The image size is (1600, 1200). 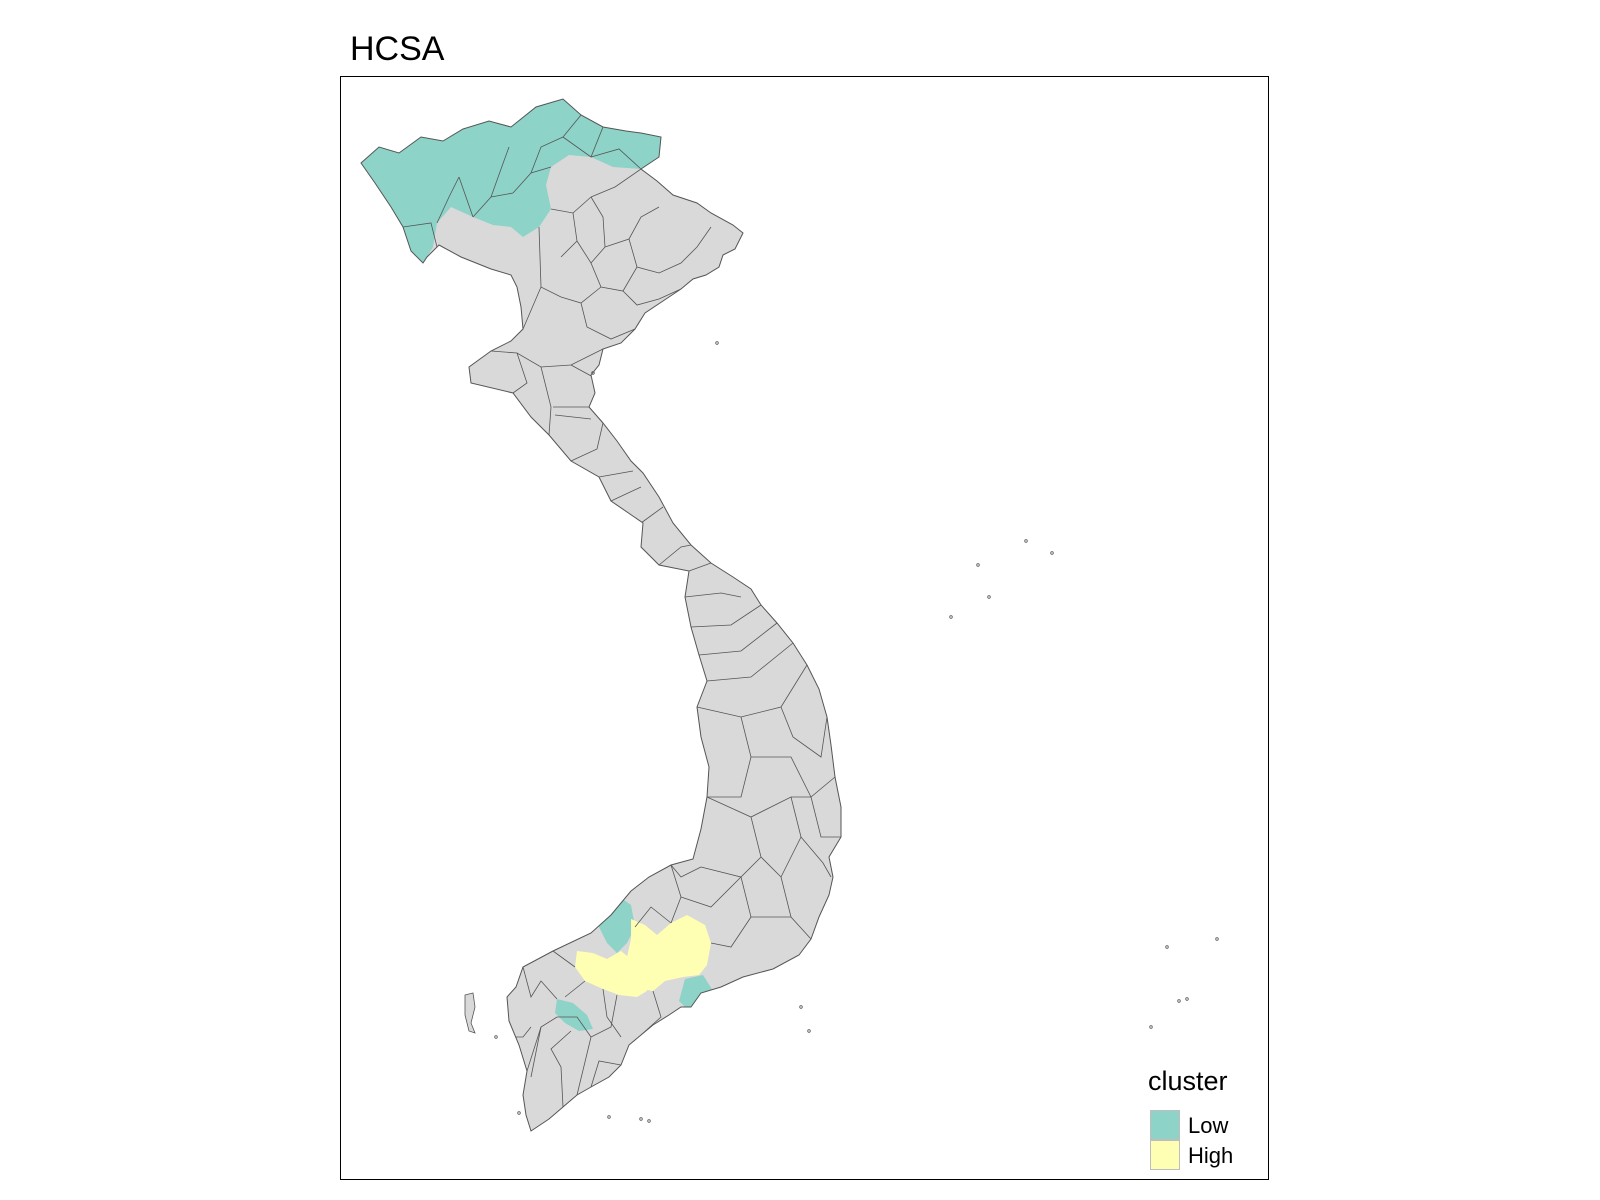 I want to click on legend-swatch-low, so click(x=1165, y=1125).